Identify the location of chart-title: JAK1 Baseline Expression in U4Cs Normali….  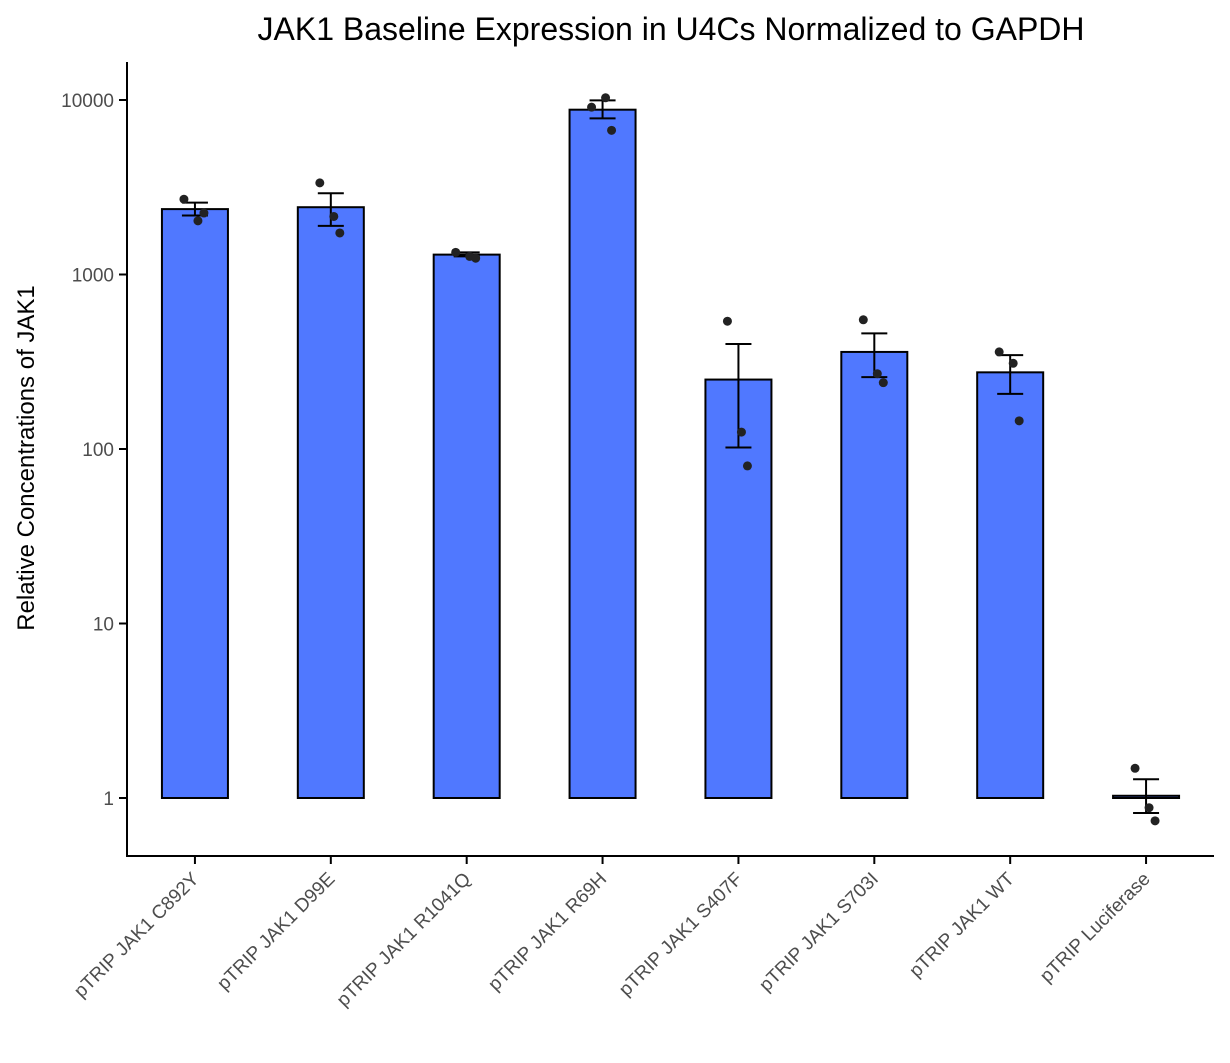
(671, 29).